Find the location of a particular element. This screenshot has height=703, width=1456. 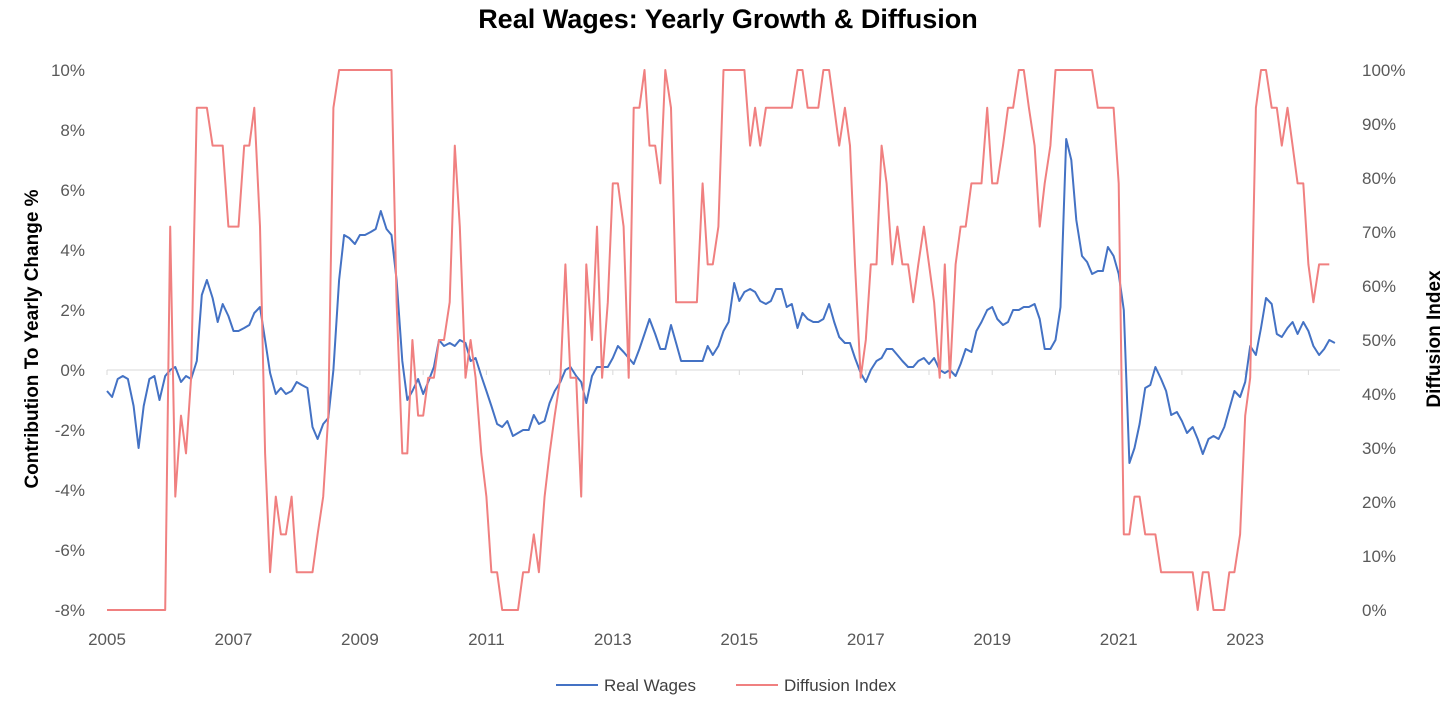

y-left-tick-label: 4% is located at coordinates (72, 250).